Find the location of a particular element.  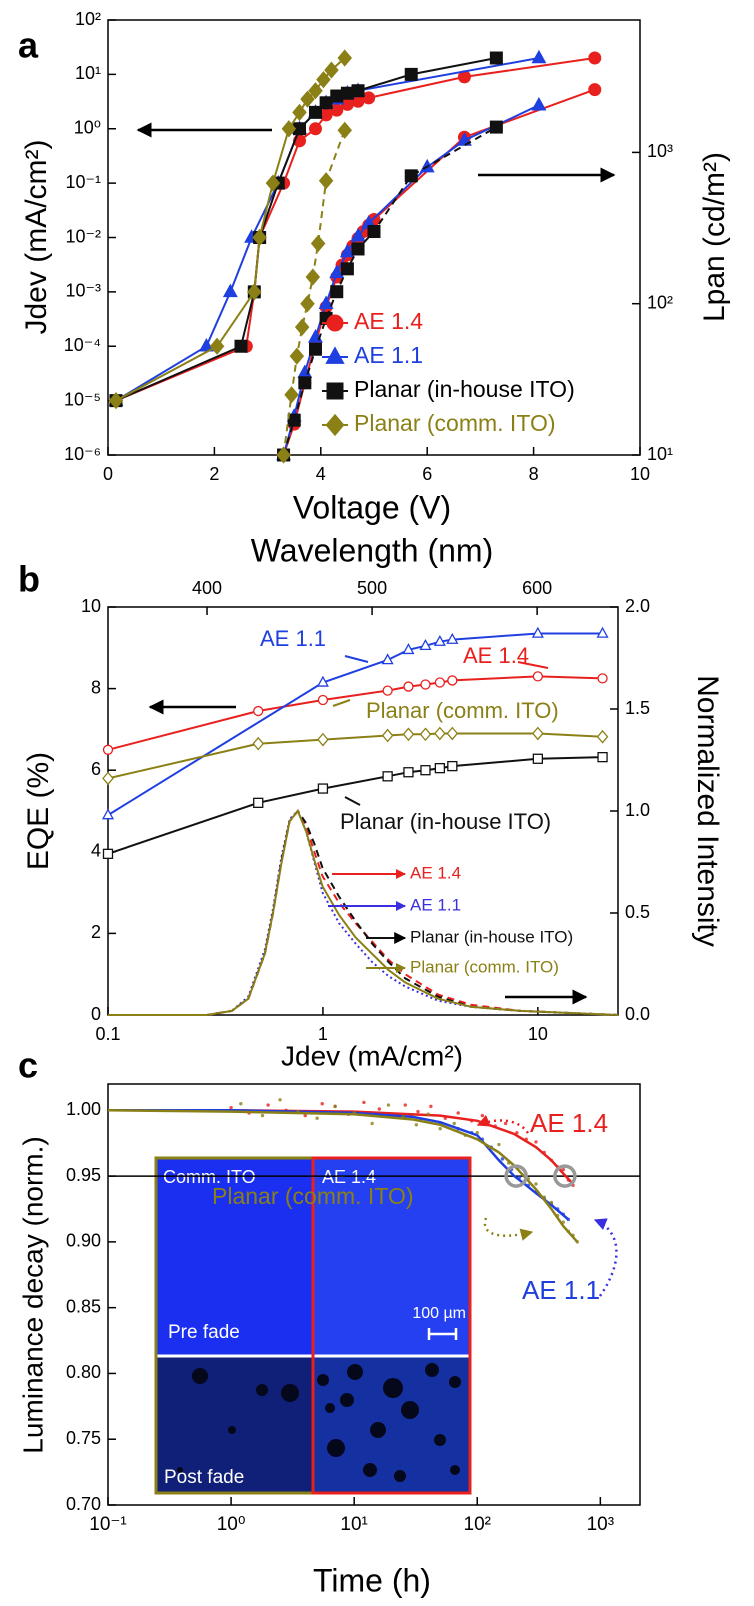

left-tick-label: 0.90 is located at coordinates (83, 1241).